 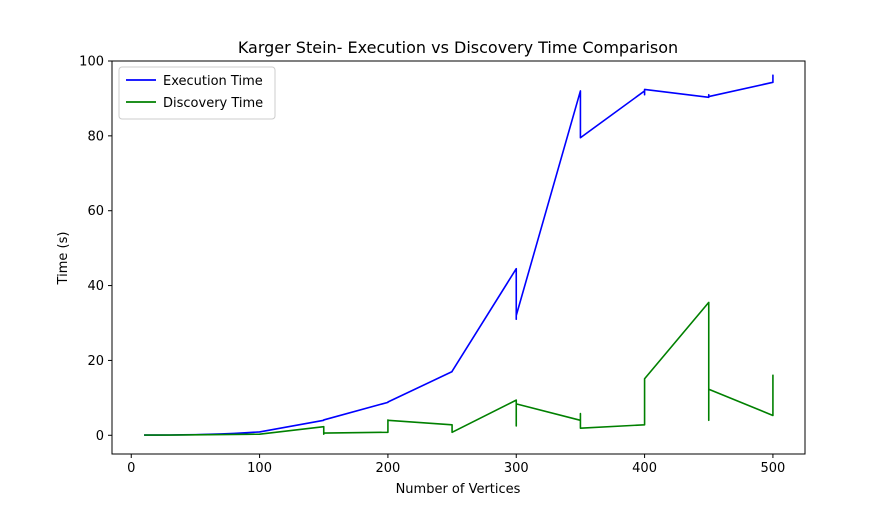 I want to click on x-tick-label: 100, so click(x=259, y=468).